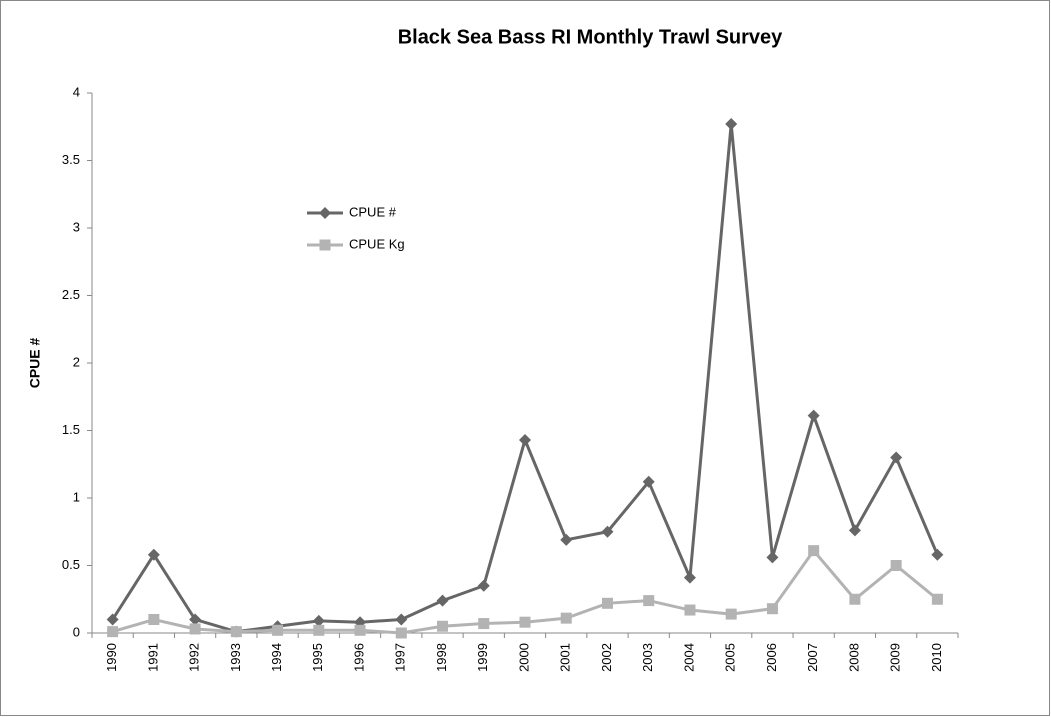 This screenshot has width=1051, height=717. I want to click on chart-title: Black Sea Bass RI Monthly Trawl Survey, so click(590, 37).